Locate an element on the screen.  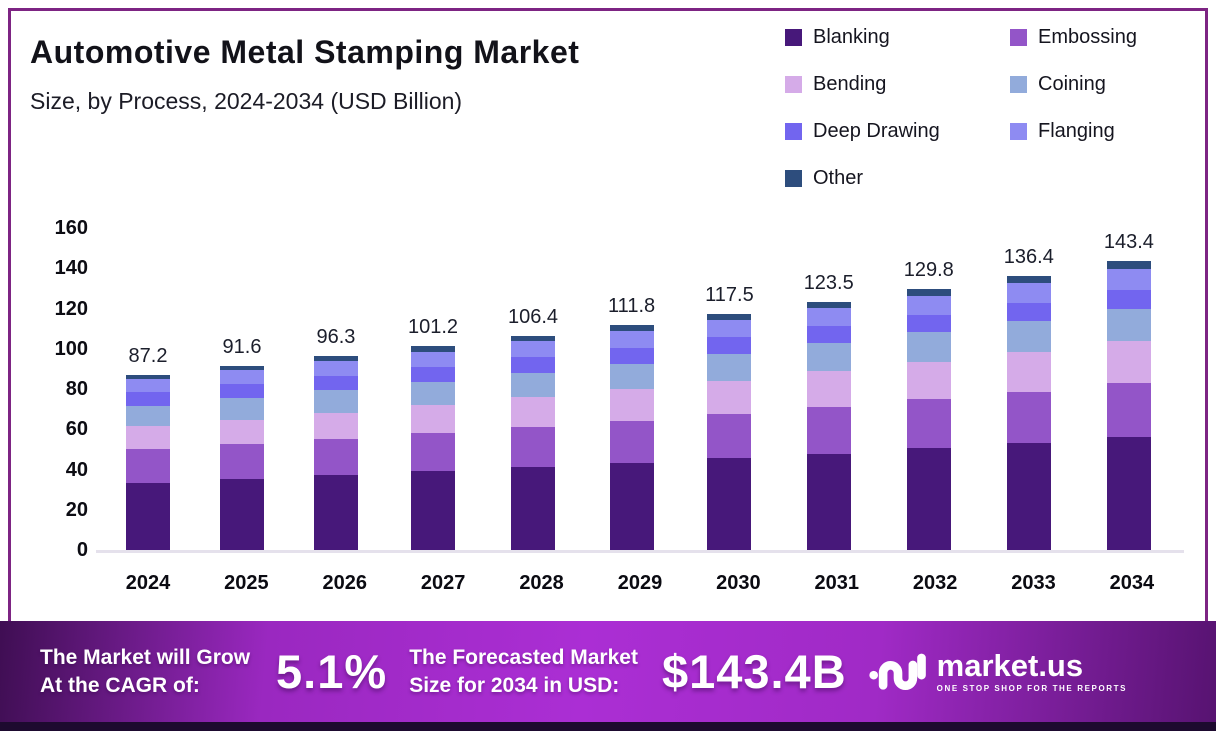
y-axis: 160 140 120 100 80 60 40 20 0 is located at coordinates (57, 389).